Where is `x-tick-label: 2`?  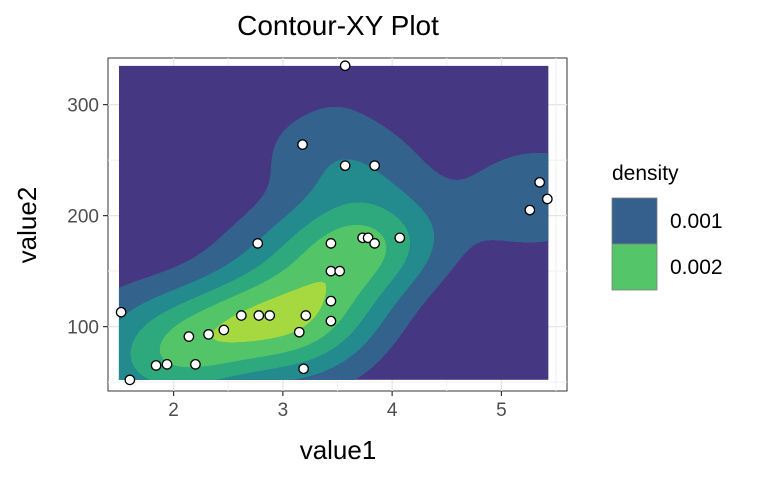
x-tick-label: 2 is located at coordinates (173, 410).